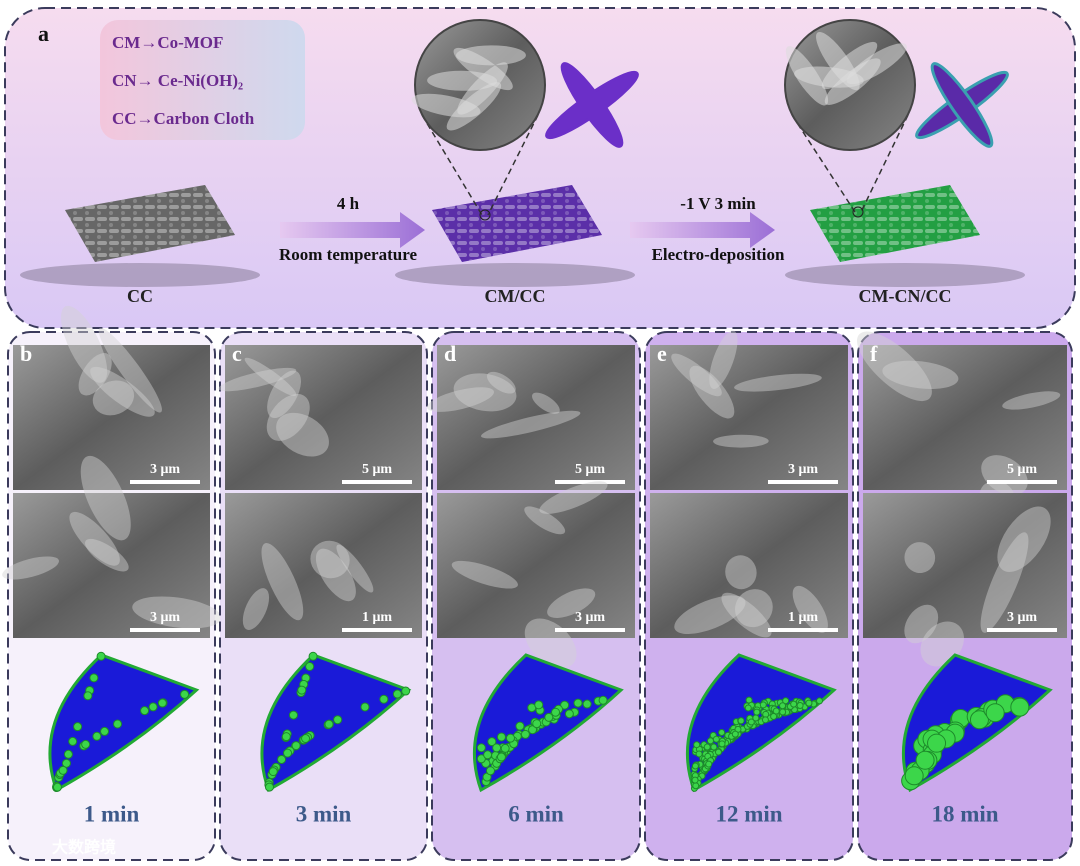 Image resolution: width=1080 pixels, height=866 pixels. What do you see at coordinates (183, 118) in the screenshot?
I see `legend-text: CC→Carbon Cloth` at bounding box center [183, 118].